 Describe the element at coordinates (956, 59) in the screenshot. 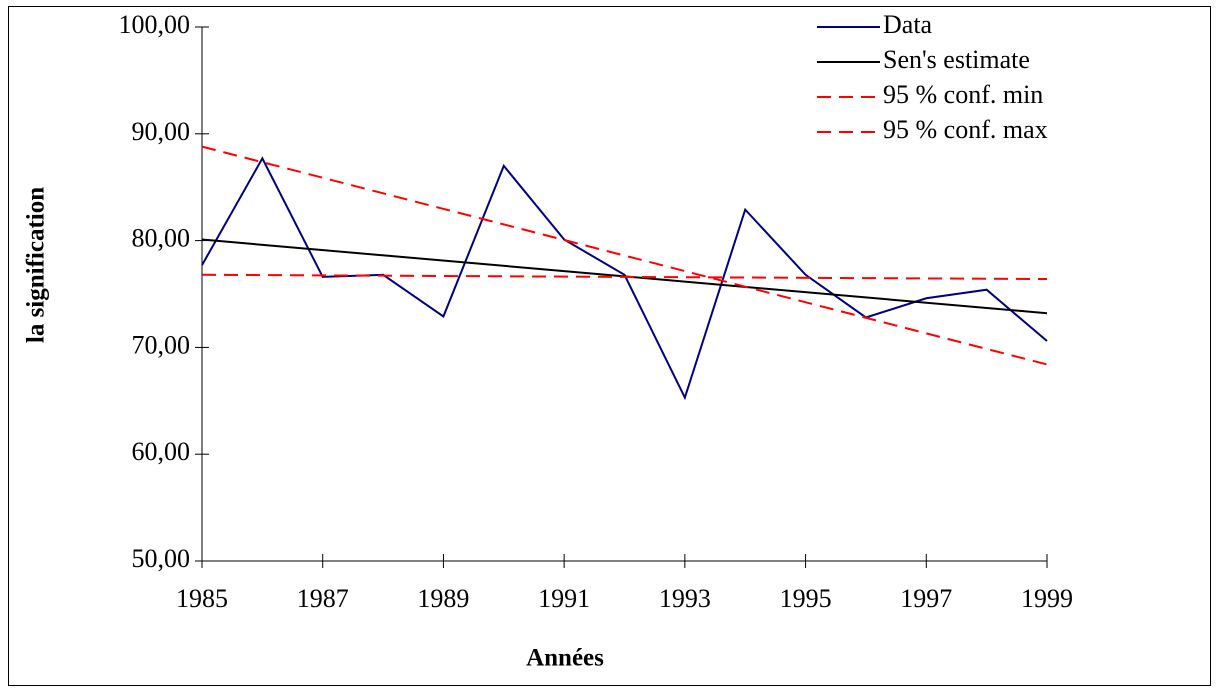

I see `legend-label: Sen's estimate` at that location.